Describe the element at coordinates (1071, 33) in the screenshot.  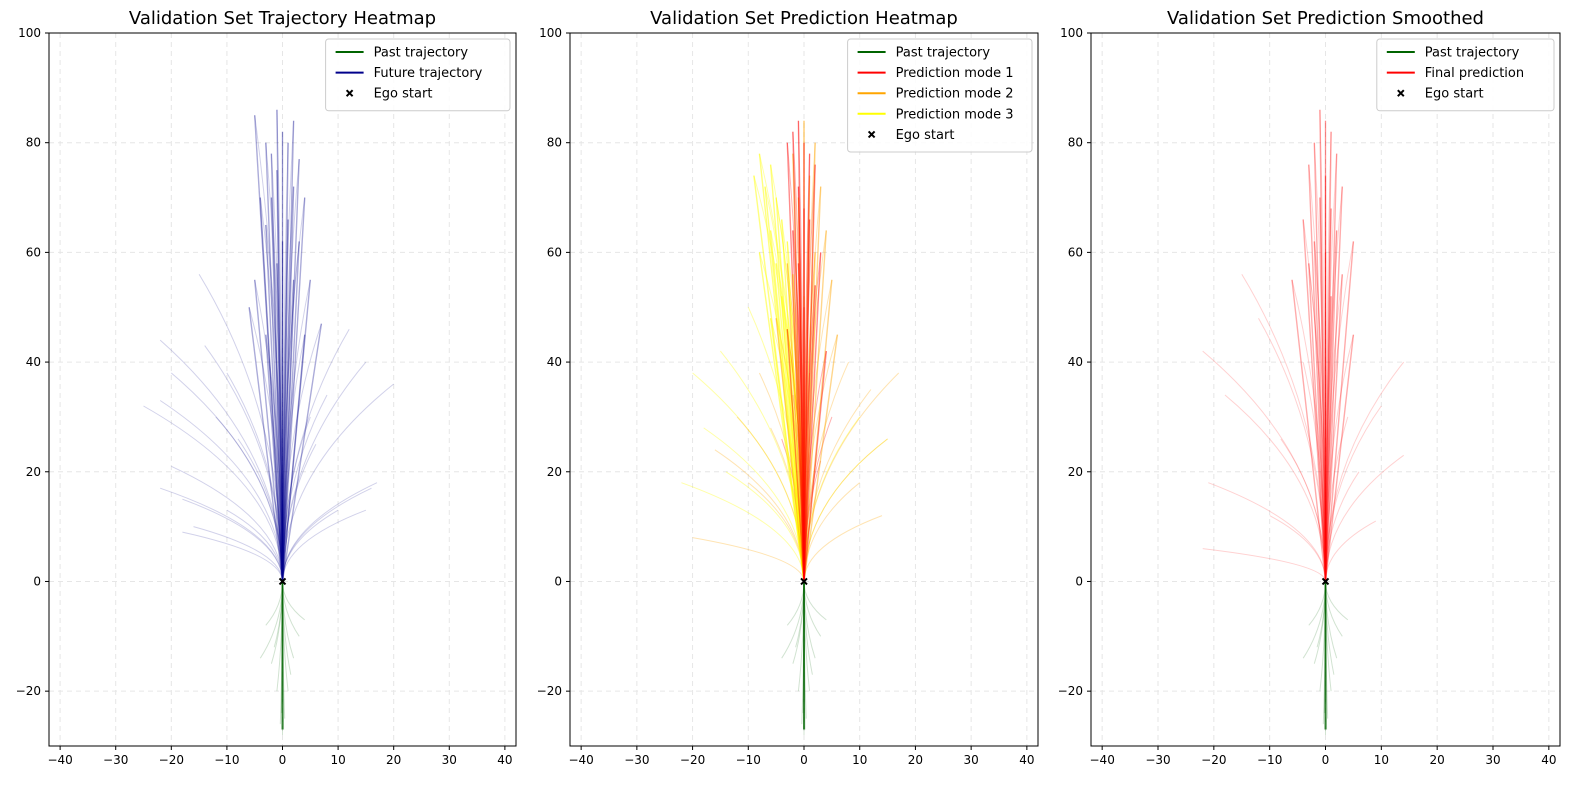
I see `y-tick-label: 100` at that location.